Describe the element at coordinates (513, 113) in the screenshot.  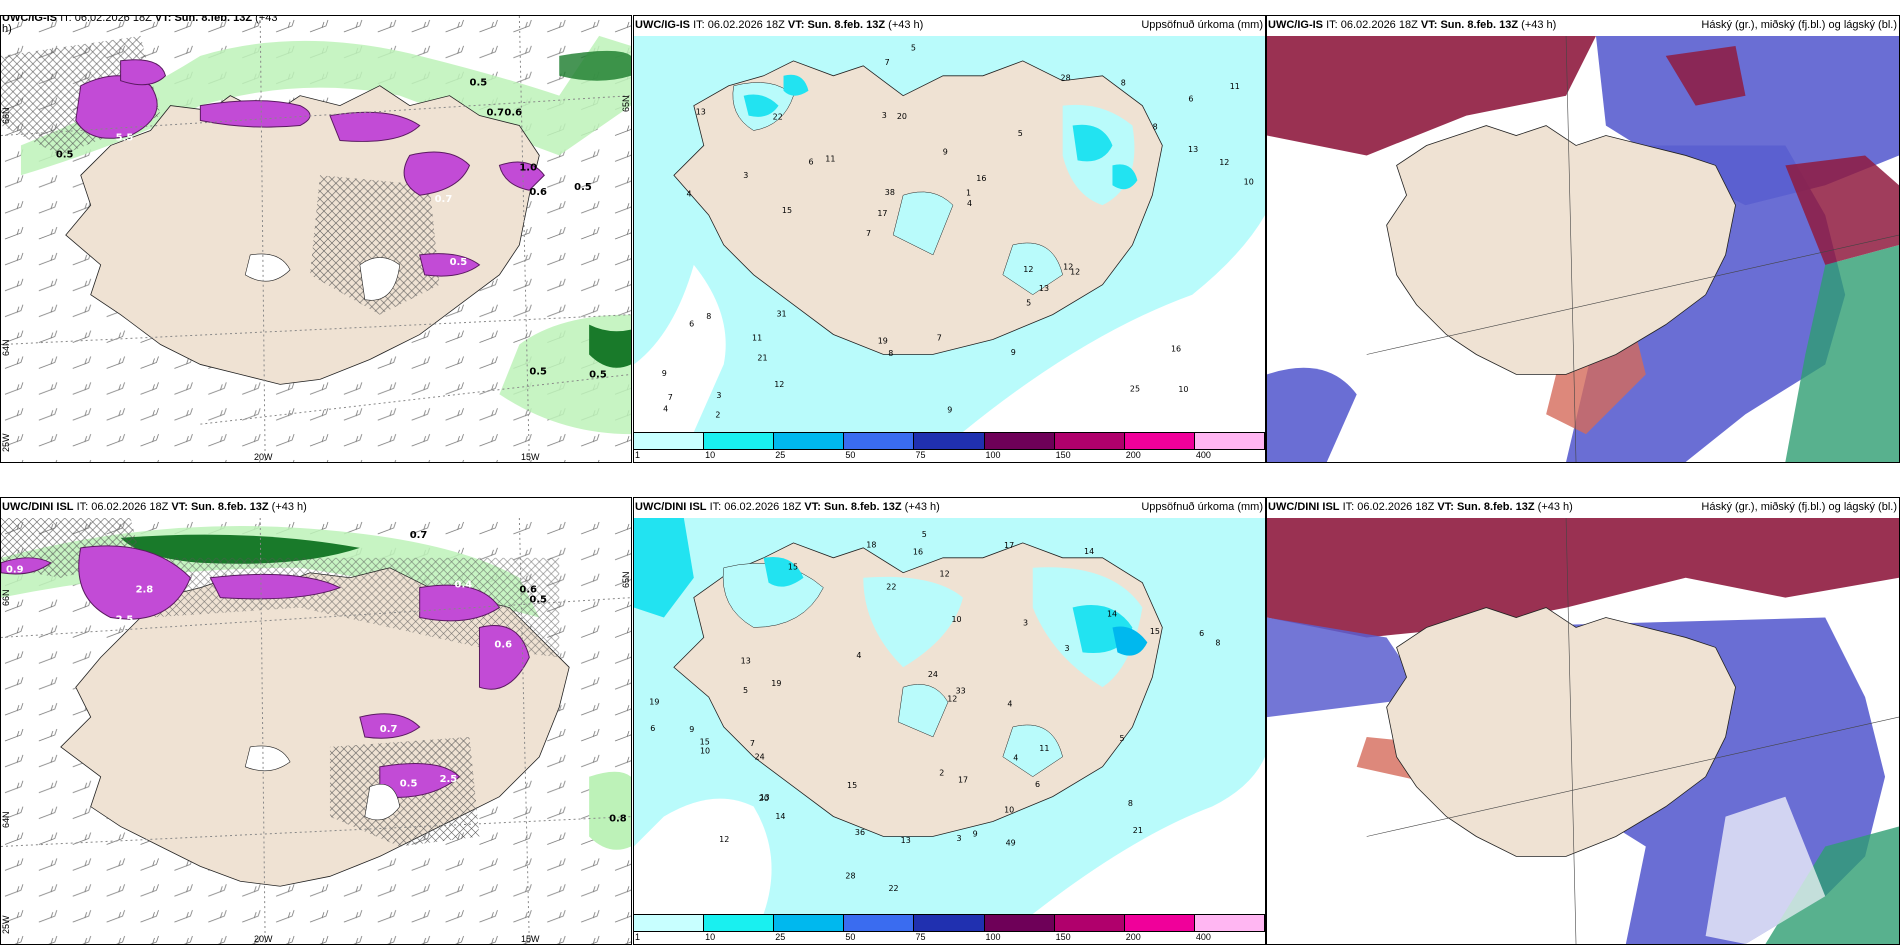
I see `snow-label: 0.6` at that location.